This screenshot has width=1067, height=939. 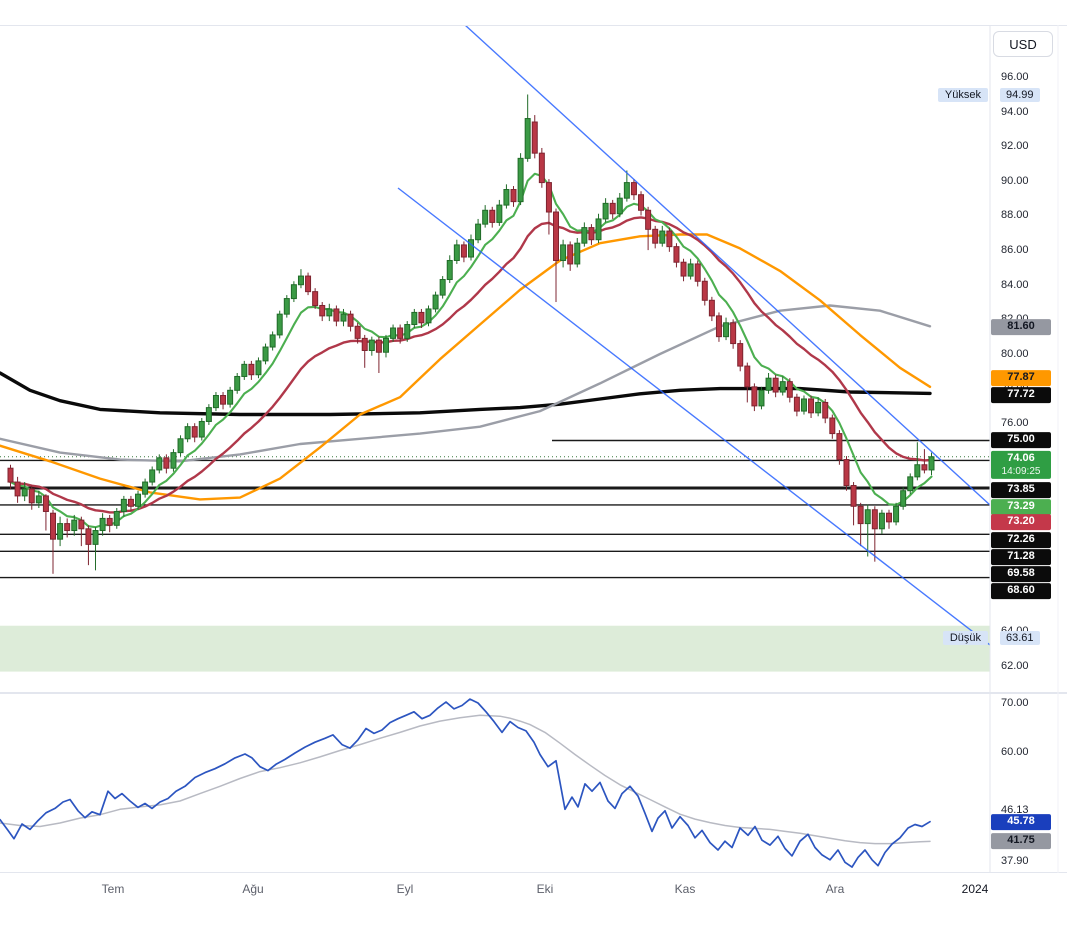 I want to click on time-scale: Tem Ağu Eyl Eki Kas Ara 2024, so click(x=533, y=906).